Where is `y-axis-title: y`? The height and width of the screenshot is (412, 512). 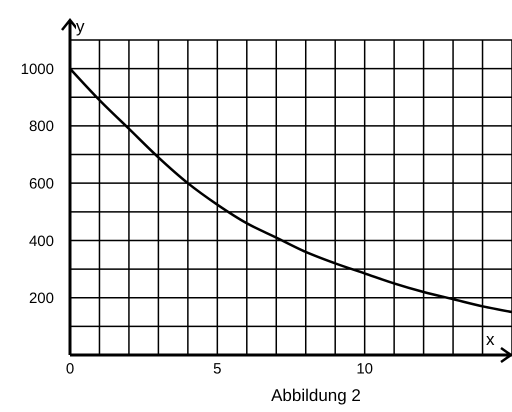 y-axis-title: y is located at coordinates (80, 26).